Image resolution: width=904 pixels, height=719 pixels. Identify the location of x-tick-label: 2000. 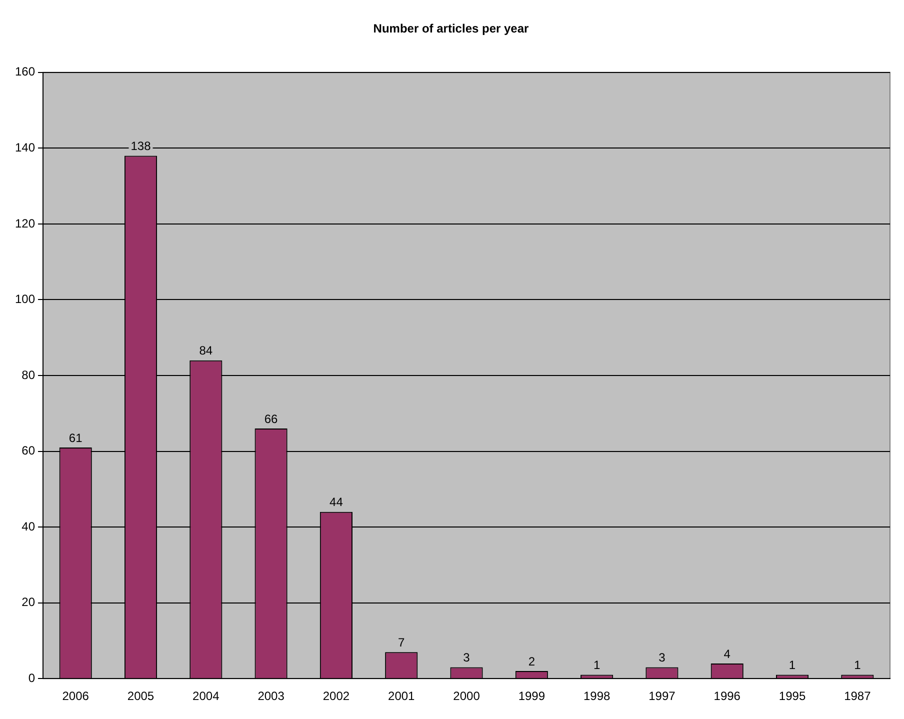
(466, 696).